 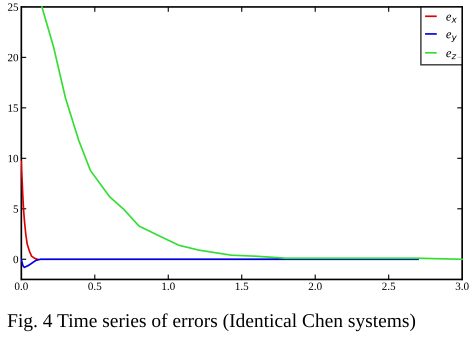 What do you see at coordinates (212, 322) in the screenshot?
I see `caption: Fig. 4 Time series of errors (Identical Chen systems)` at bounding box center [212, 322].